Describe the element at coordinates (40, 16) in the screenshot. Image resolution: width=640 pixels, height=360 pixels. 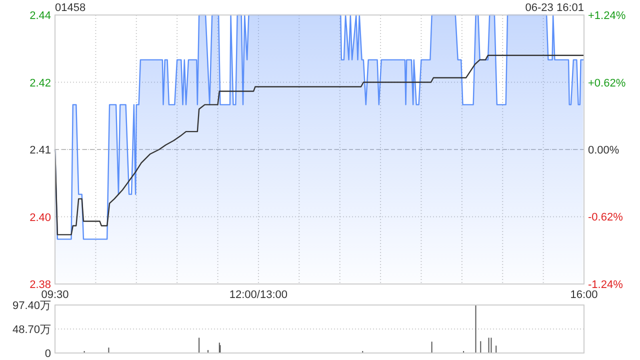
I see `y-tick-label: 2.44` at that location.